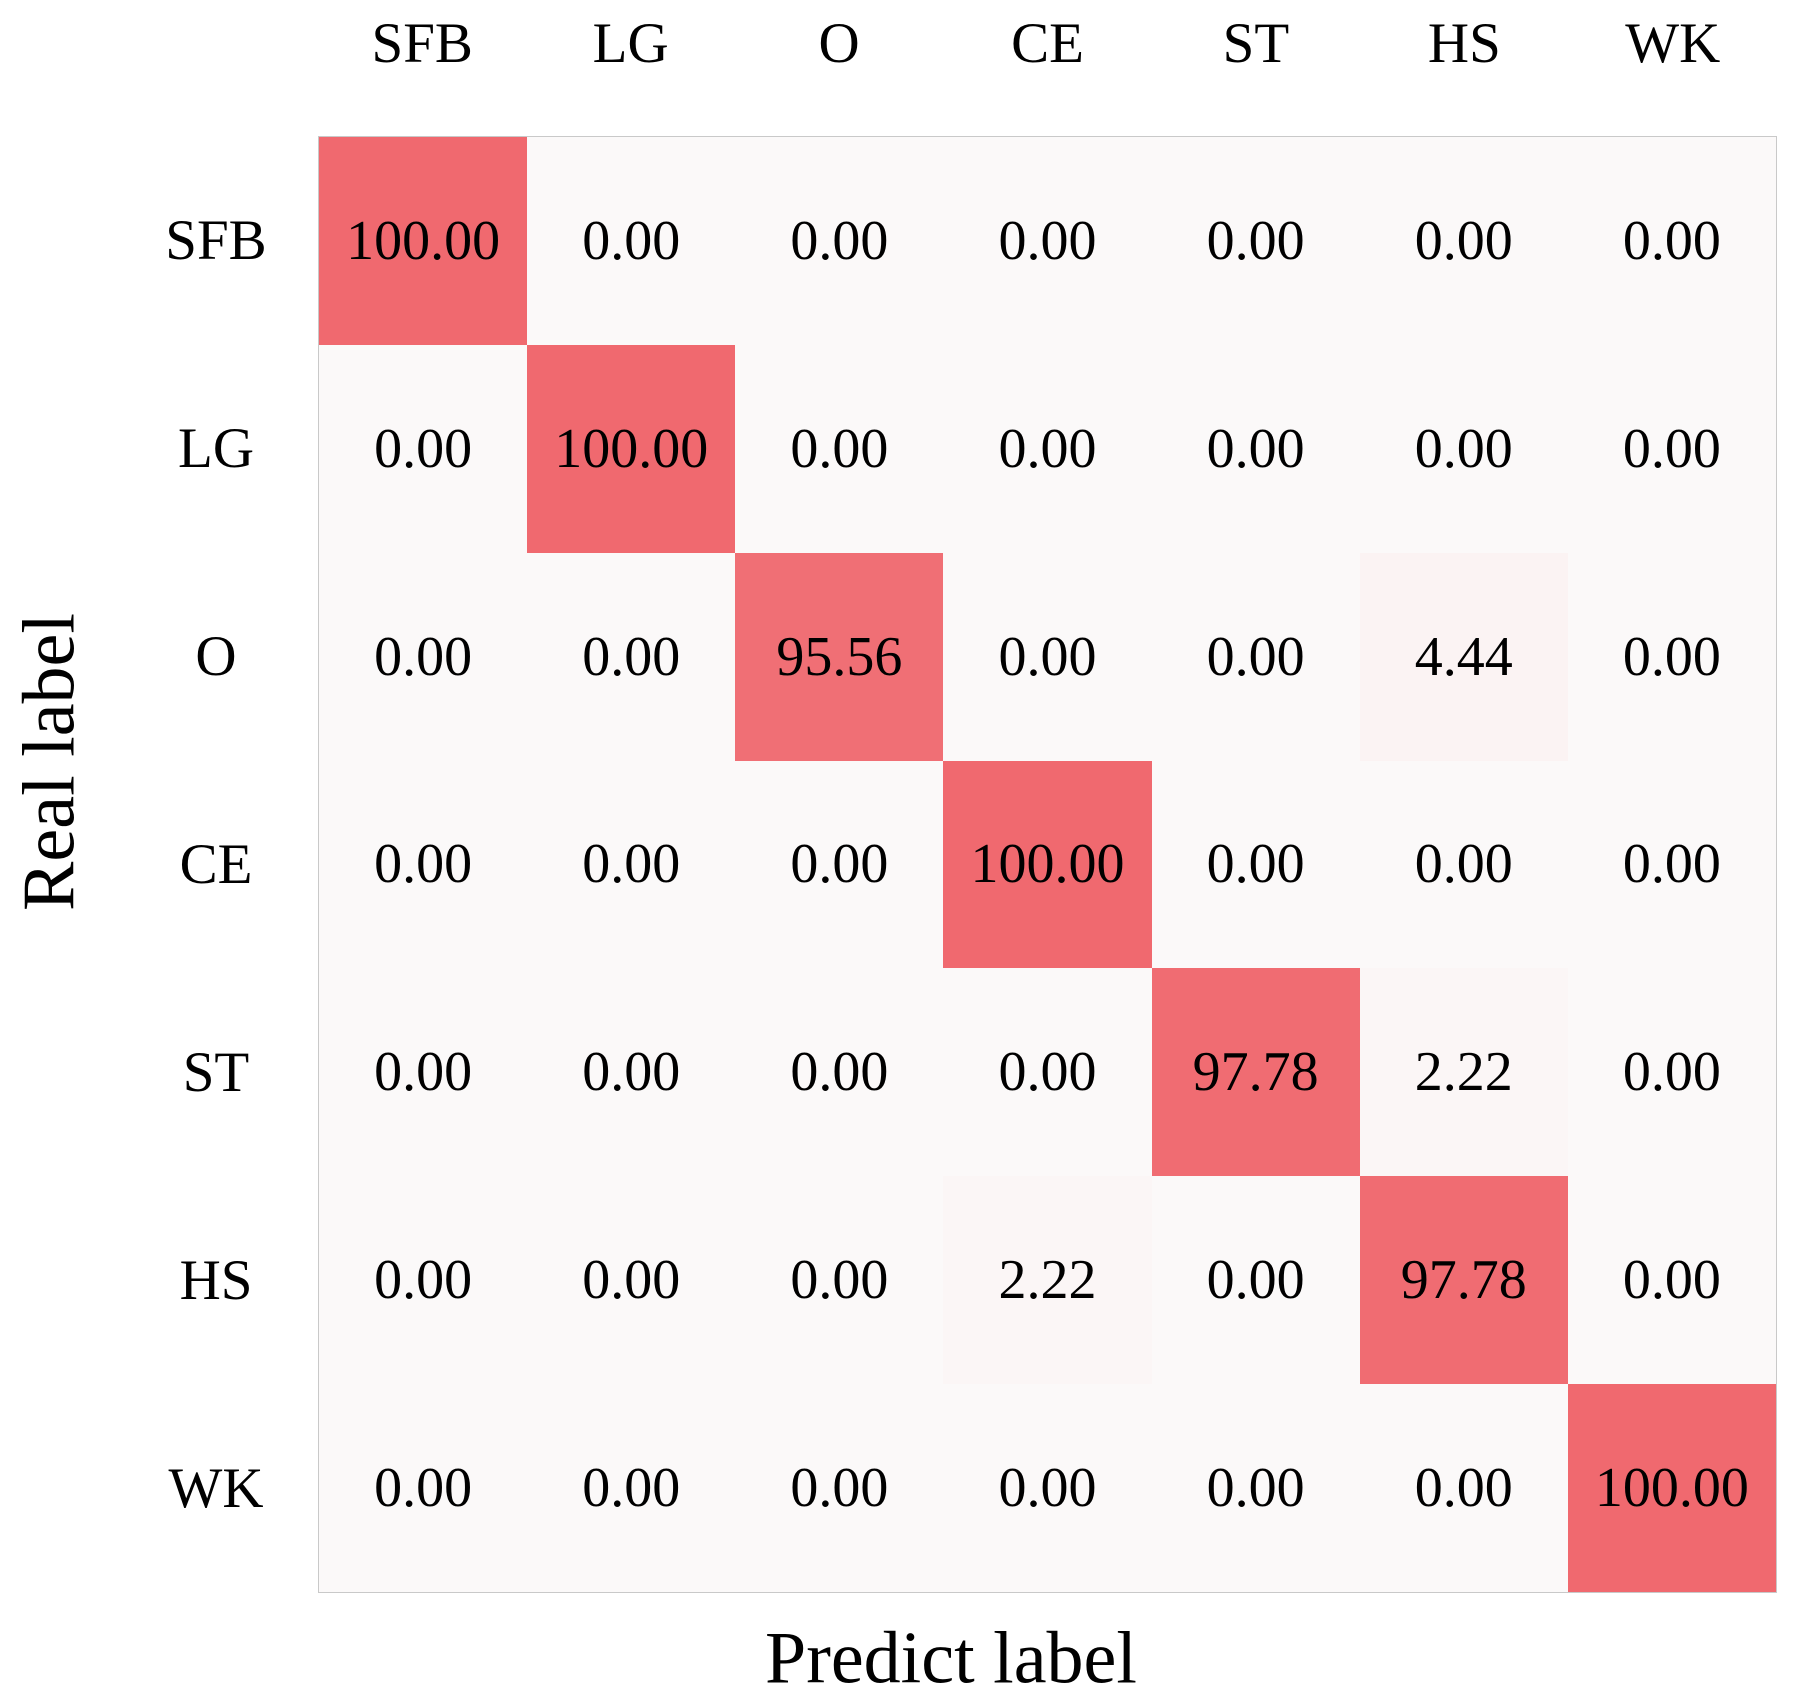 This screenshot has width=1798, height=1702. I want to click on matrix-cell-lg-lg: 100.00, so click(631, 448).